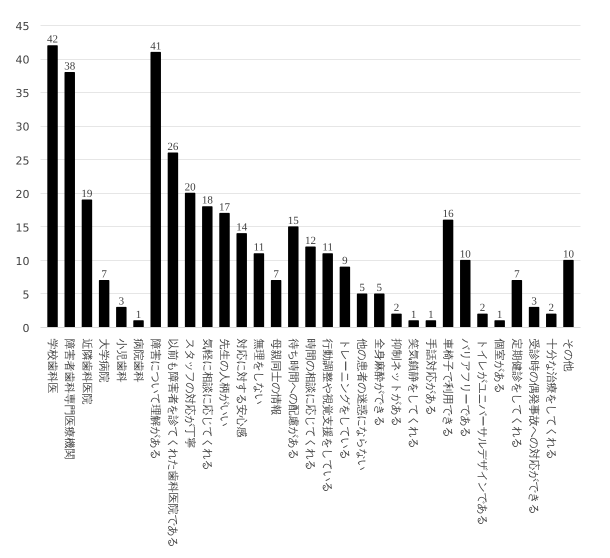 This screenshot has width=610, height=558. I want to click on data-label: 18, so click(208, 200).